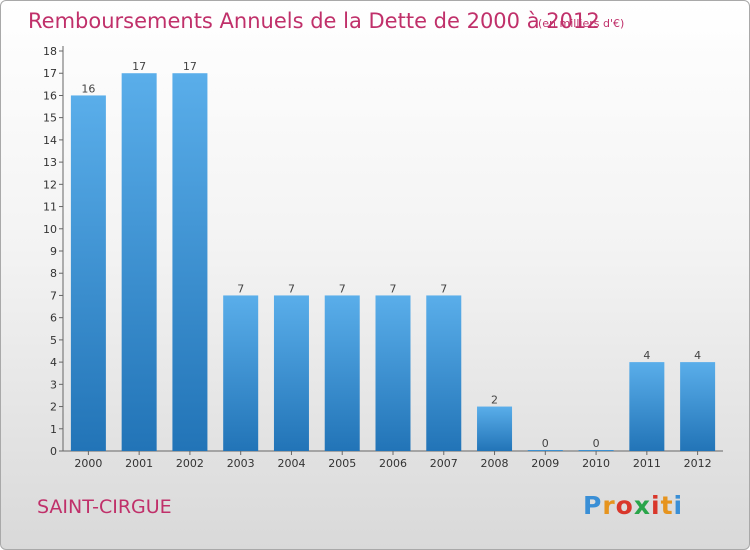 This screenshot has width=750, height=550. I want to click on x-tick-label-2012: 2012, so click(698, 463).